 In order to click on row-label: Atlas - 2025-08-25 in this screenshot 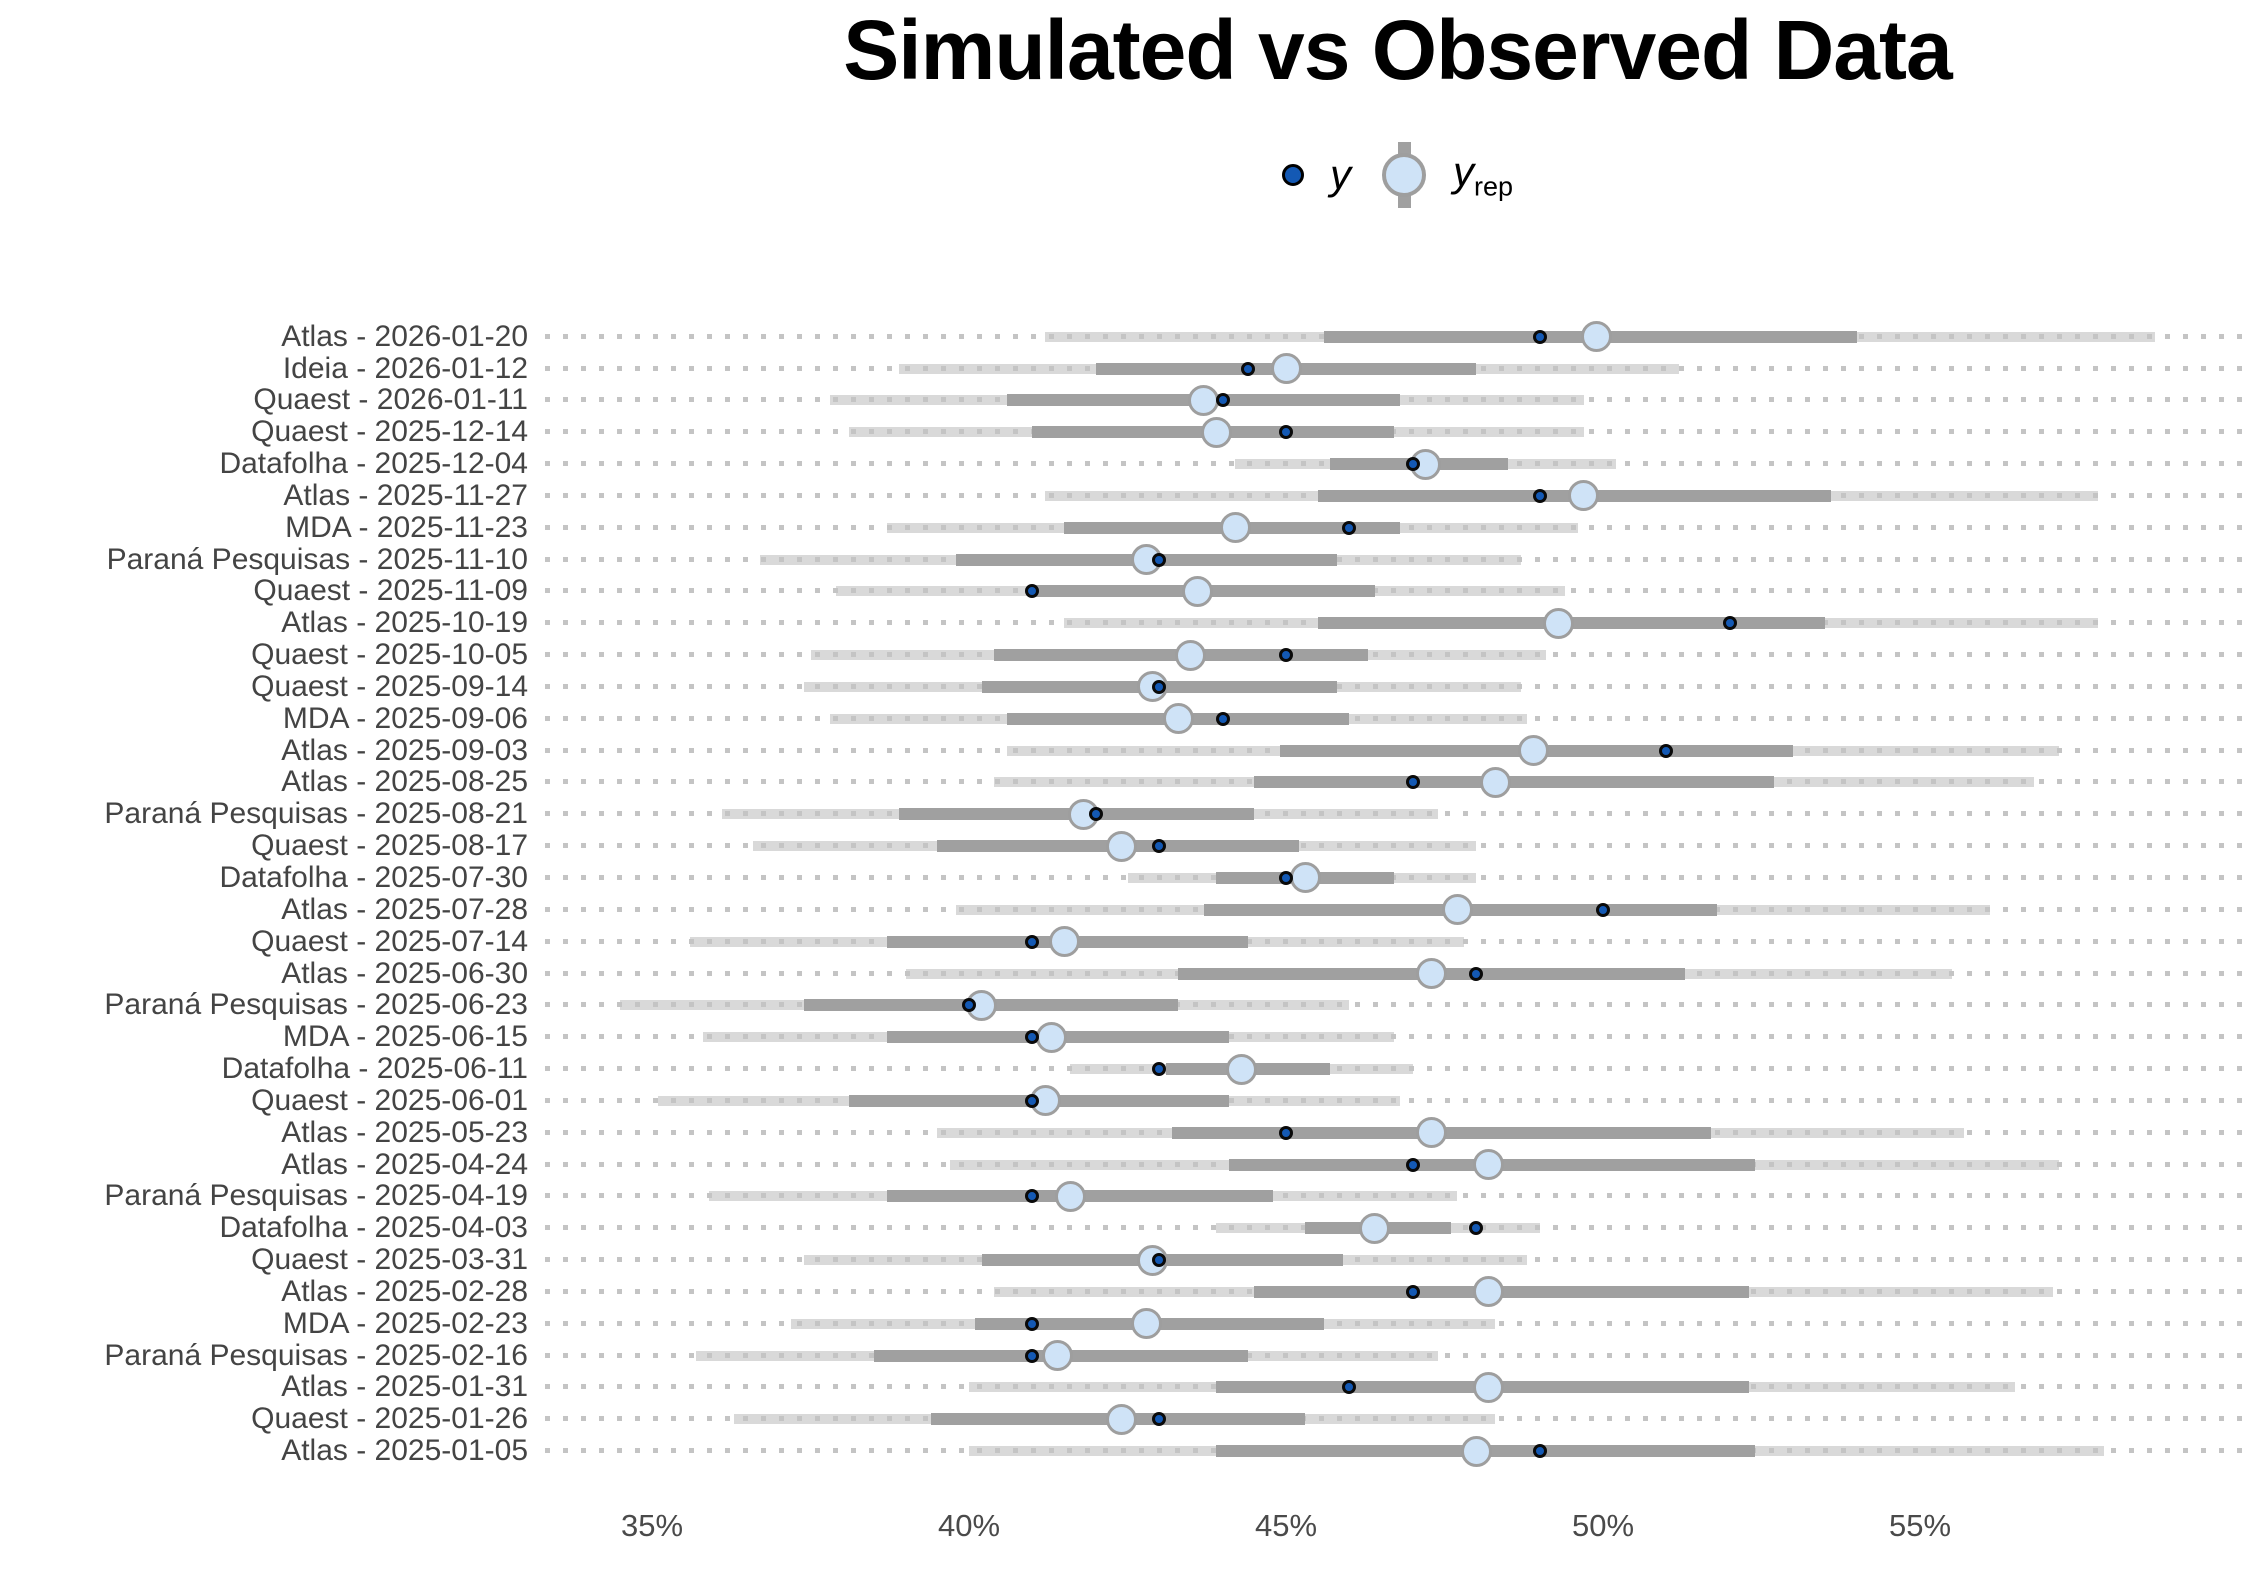, I will do `click(404, 782)`.